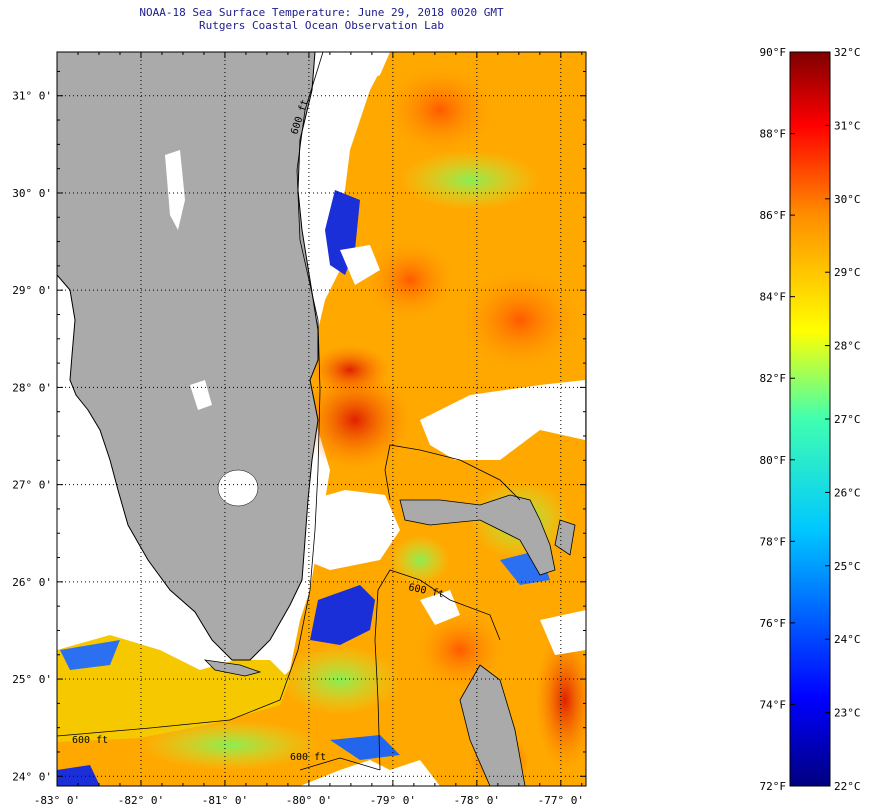 This screenshot has width=872, height=809. I want to click on colorbar-label-c: 22°C, so click(847, 786).